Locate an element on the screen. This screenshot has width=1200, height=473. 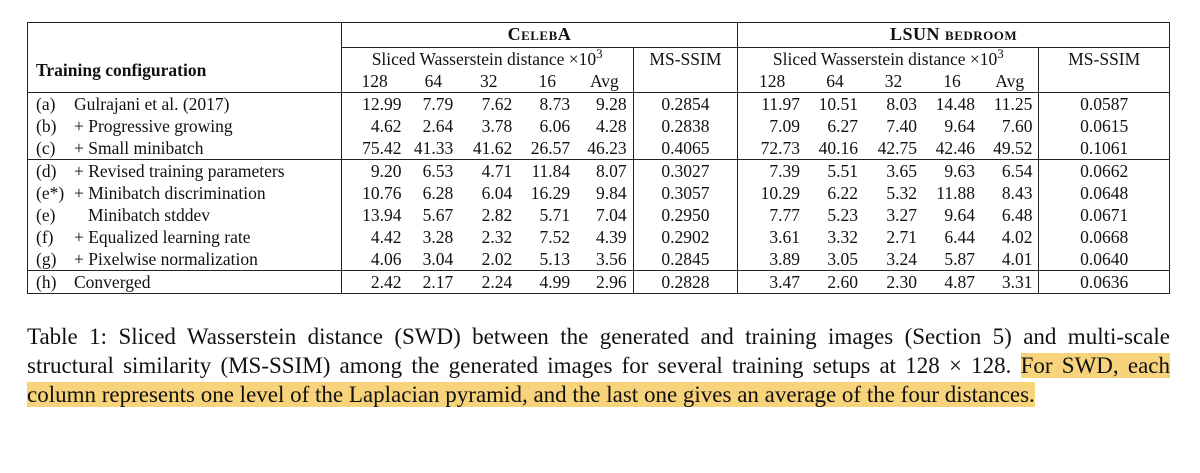
celeba-value-cell: 4.28 is located at coordinates (611, 126).